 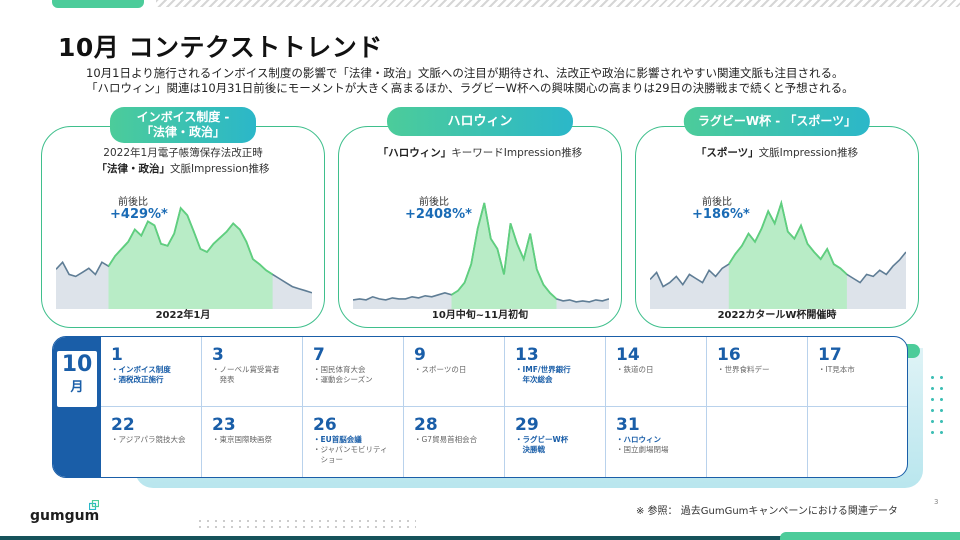 What do you see at coordinates (151, 442) in the screenshot?
I see `calendar-day-cell: 22 ・アジアパラ競技大会` at bounding box center [151, 442].